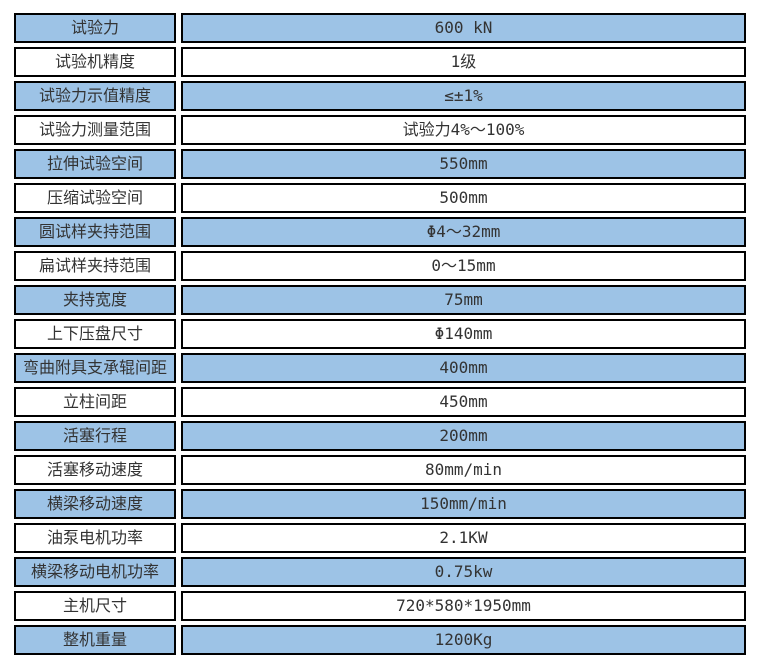 The height and width of the screenshot is (666, 758). I want to click on spec-label: 弯曲附具支承辊间距, so click(95, 368).